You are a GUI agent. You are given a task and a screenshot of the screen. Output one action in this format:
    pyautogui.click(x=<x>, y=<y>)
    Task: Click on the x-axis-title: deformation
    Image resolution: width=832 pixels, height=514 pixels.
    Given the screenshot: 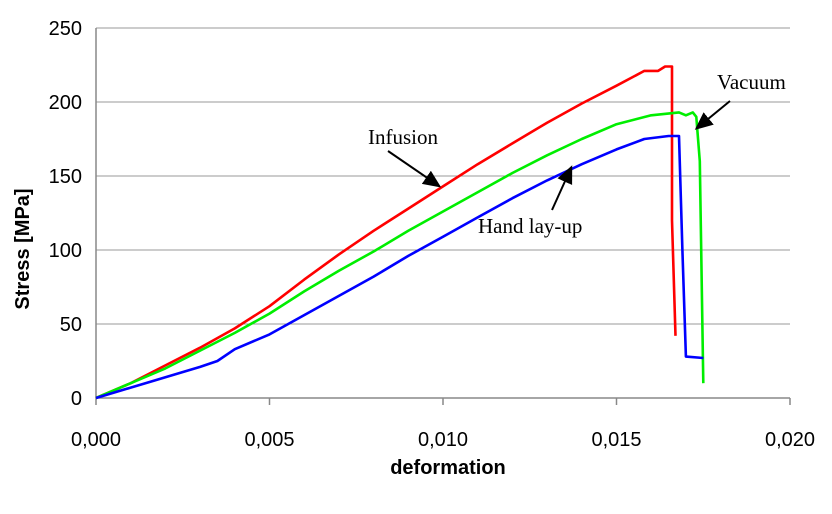 What is the action you would take?
    pyautogui.click(x=448, y=468)
    